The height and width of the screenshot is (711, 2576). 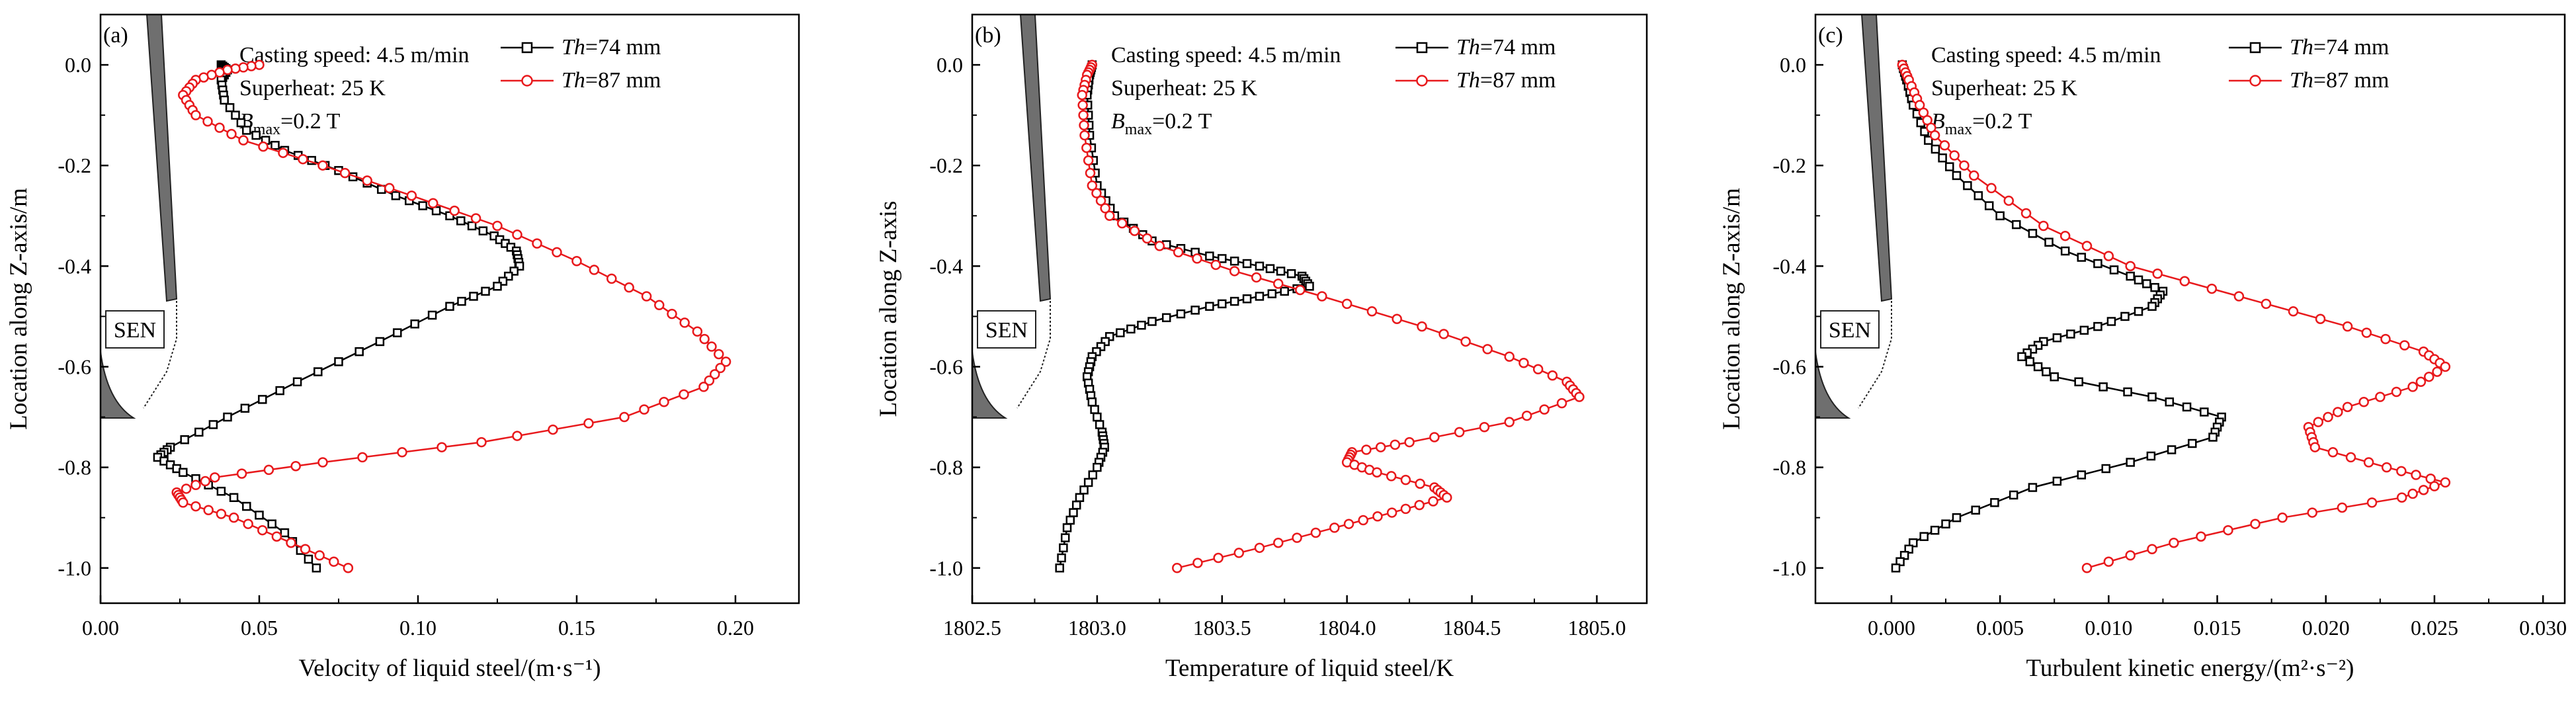 What do you see at coordinates (1472, 628) in the screenshot?
I see `x-tick-label: 1804.5` at bounding box center [1472, 628].